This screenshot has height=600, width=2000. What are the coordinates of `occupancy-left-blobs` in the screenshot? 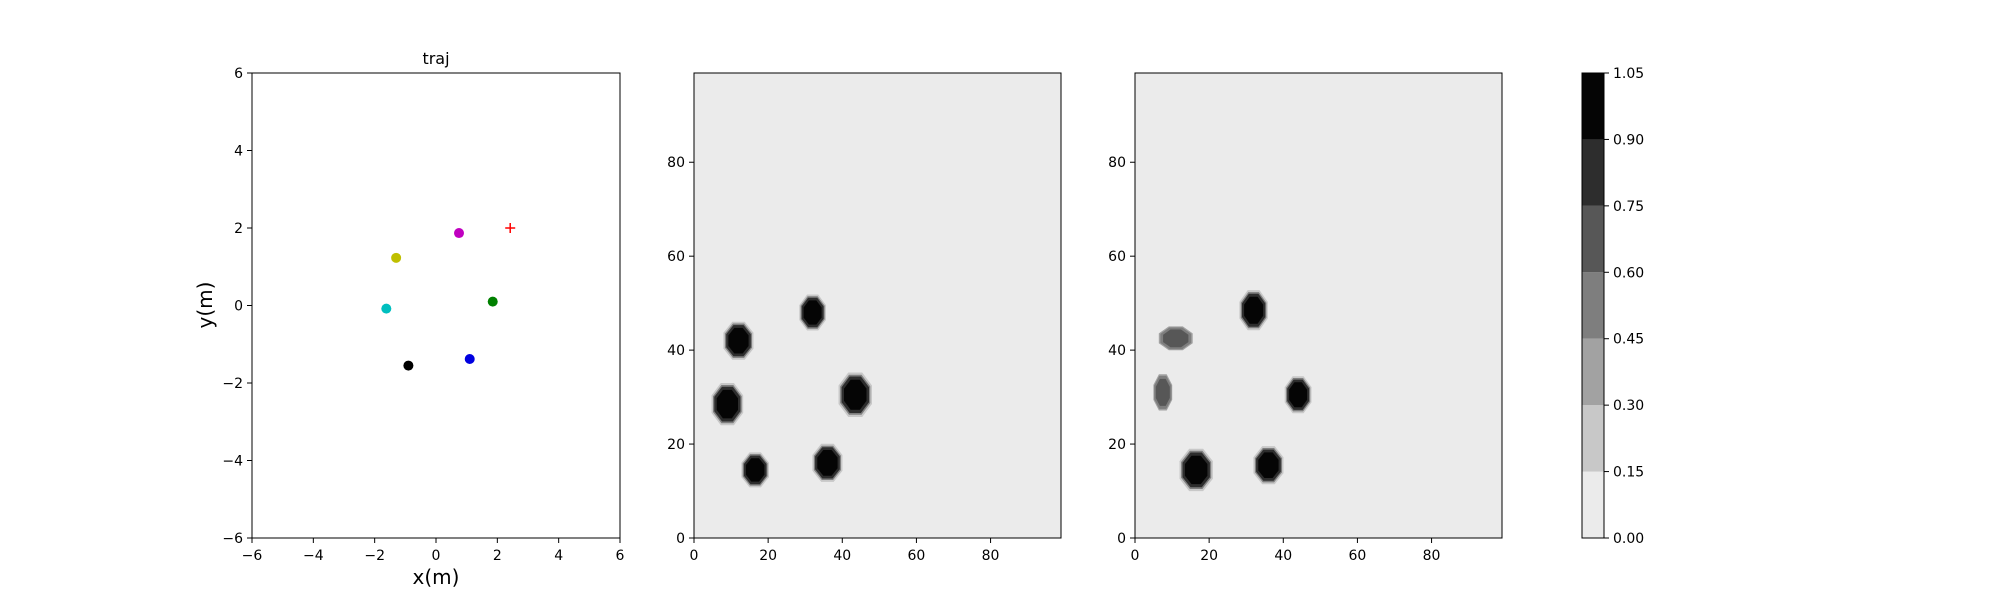 It's located at (791, 391).